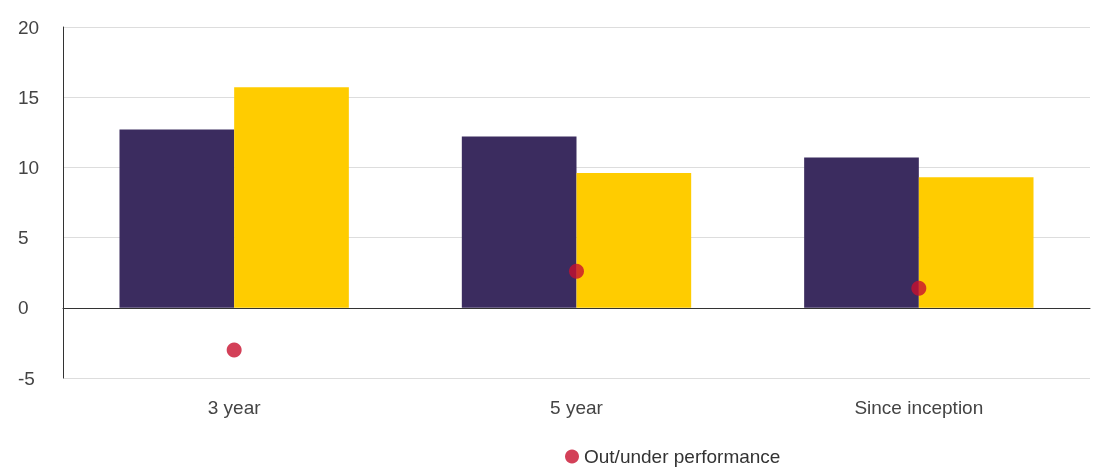 The image size is (1095, 471). I want to click on legend-label: Out/under performance, so click(682, 456).